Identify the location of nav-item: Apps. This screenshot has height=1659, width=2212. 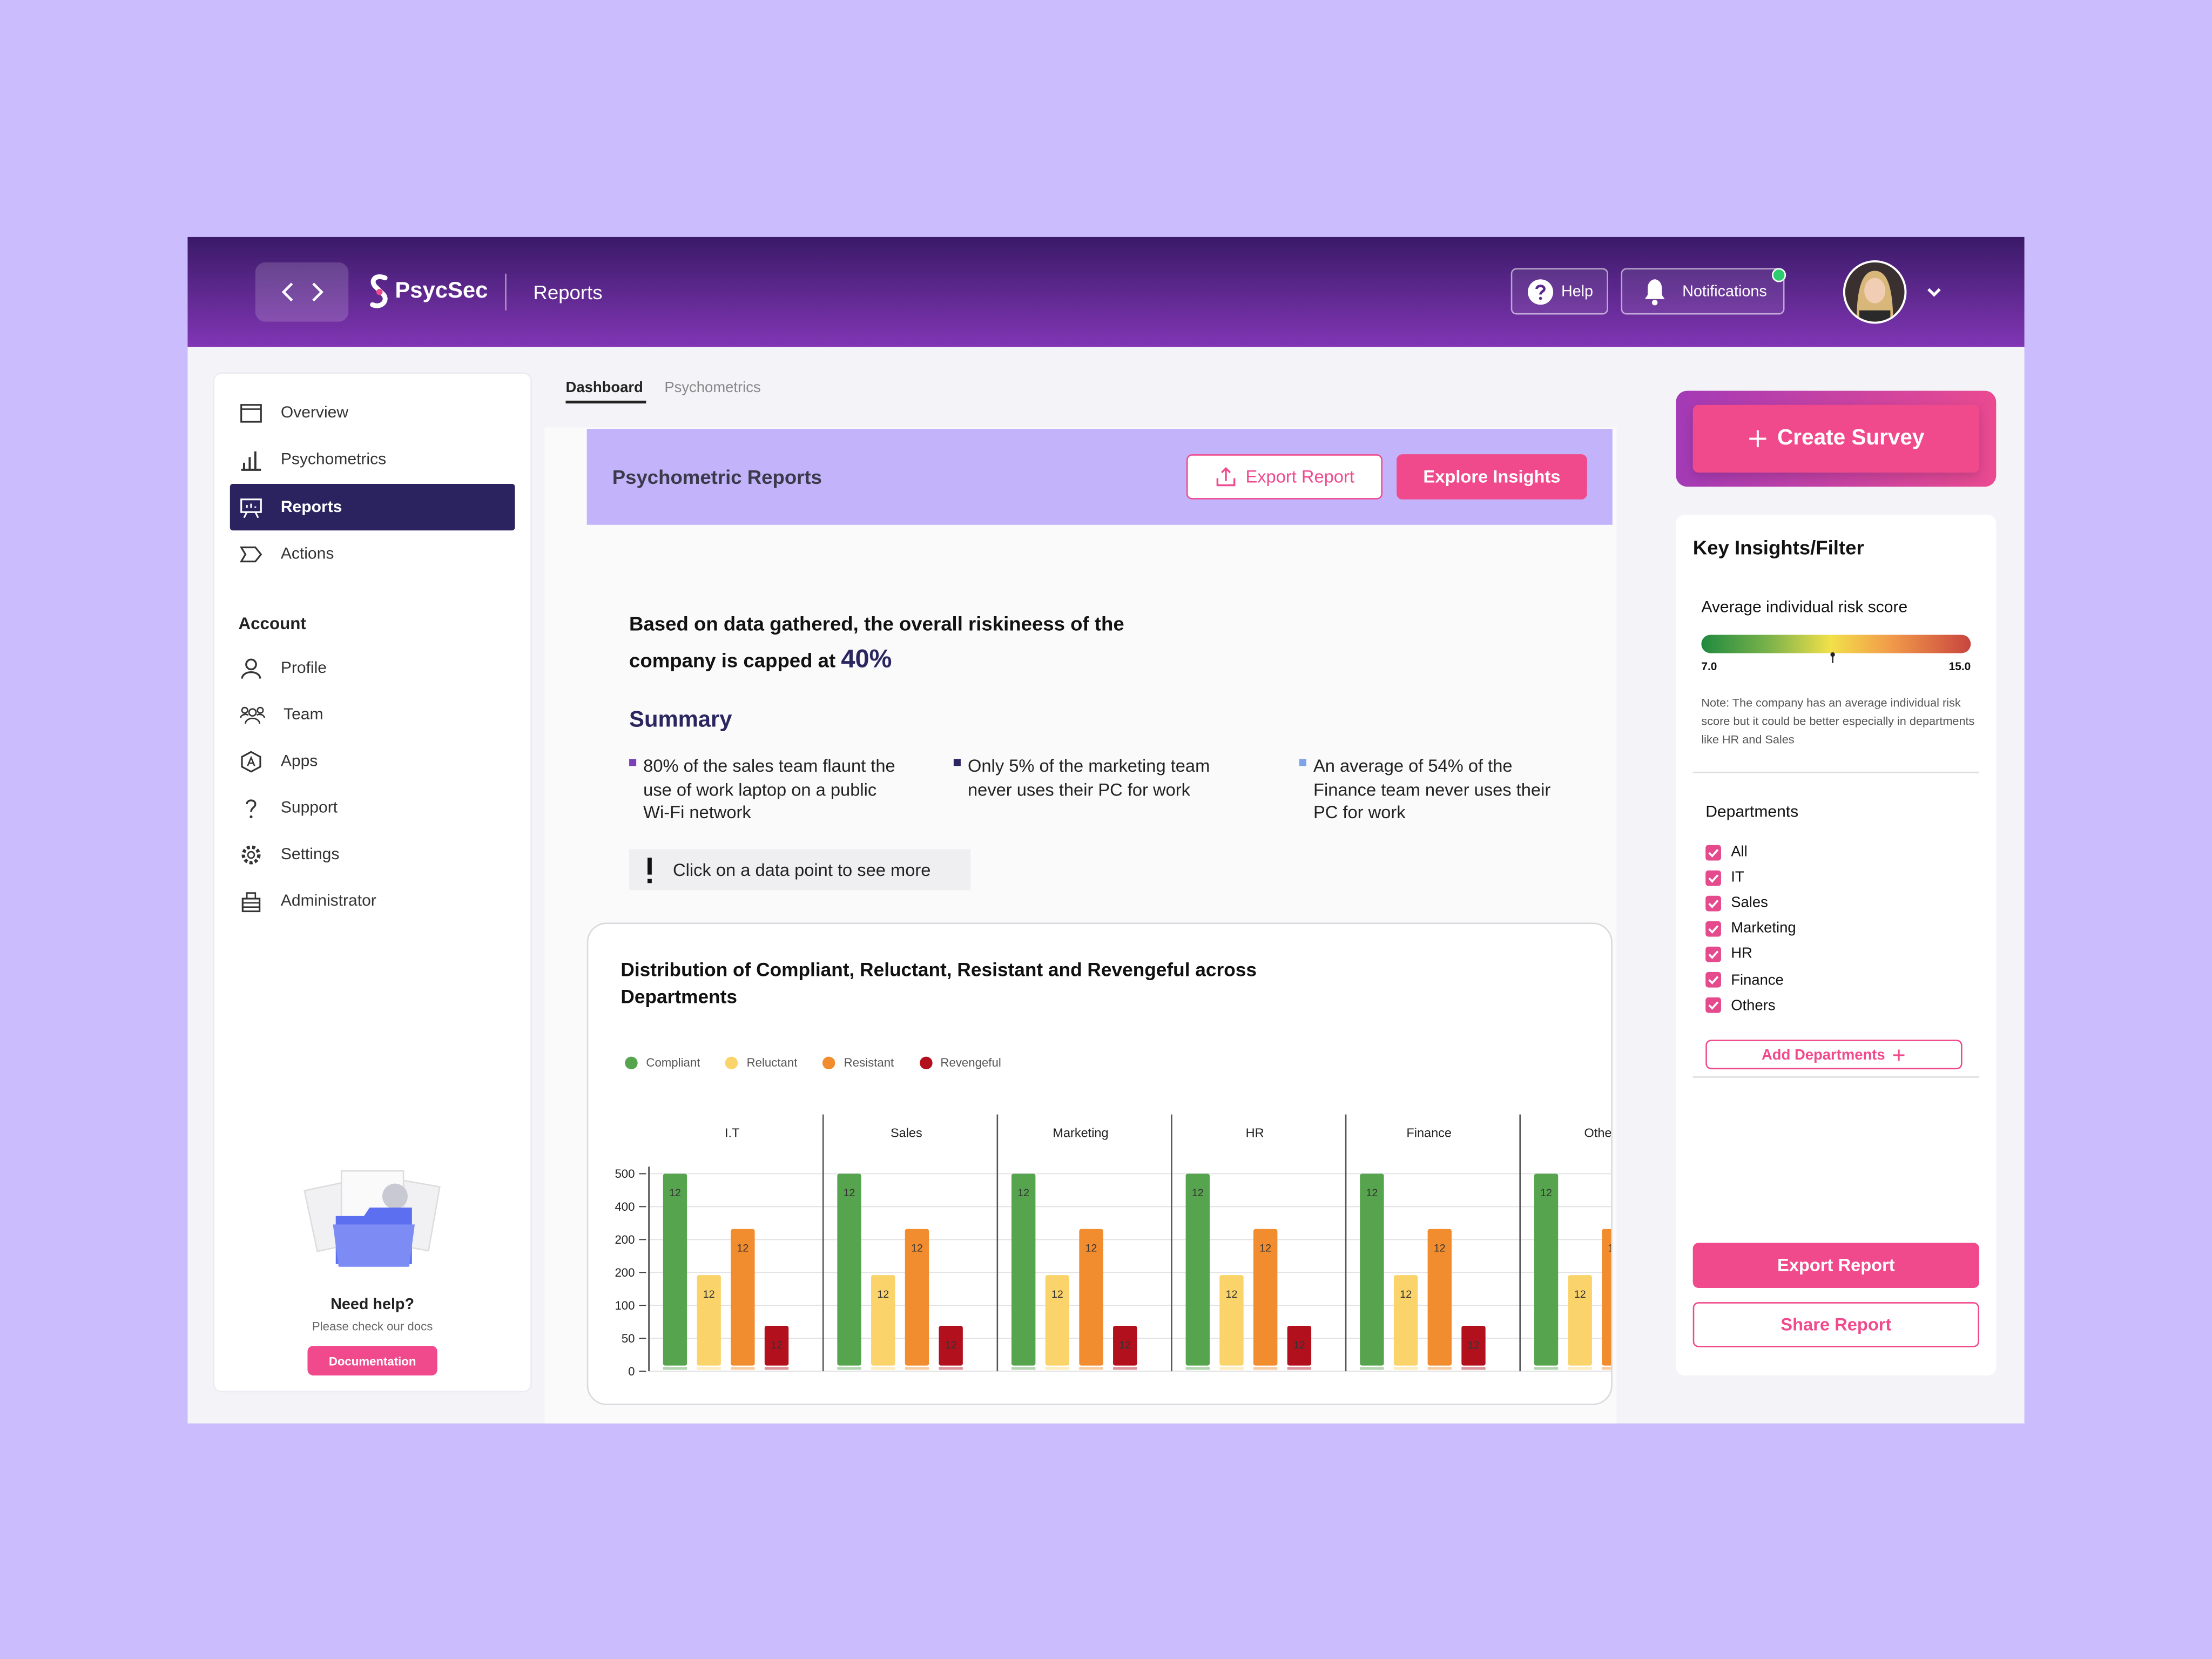
(372, 761).